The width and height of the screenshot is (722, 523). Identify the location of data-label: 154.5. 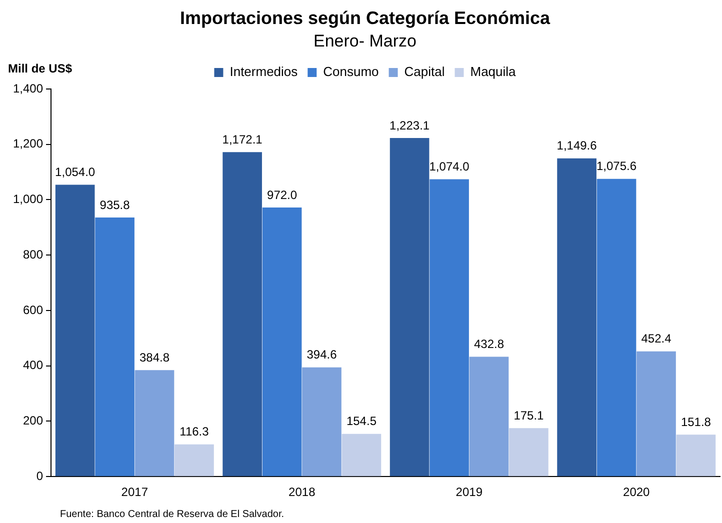
(361, 421).